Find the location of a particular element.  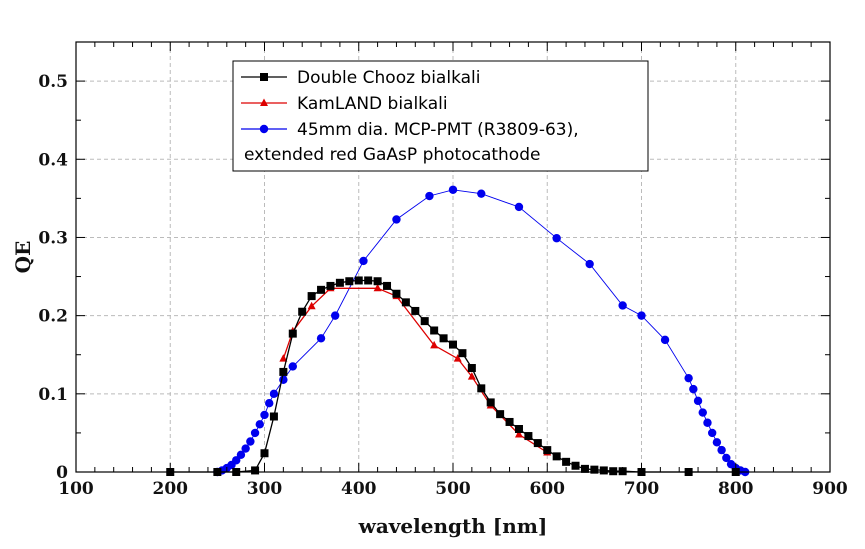

y-tick-label: 0.5 is located at coordinates (53, 82).